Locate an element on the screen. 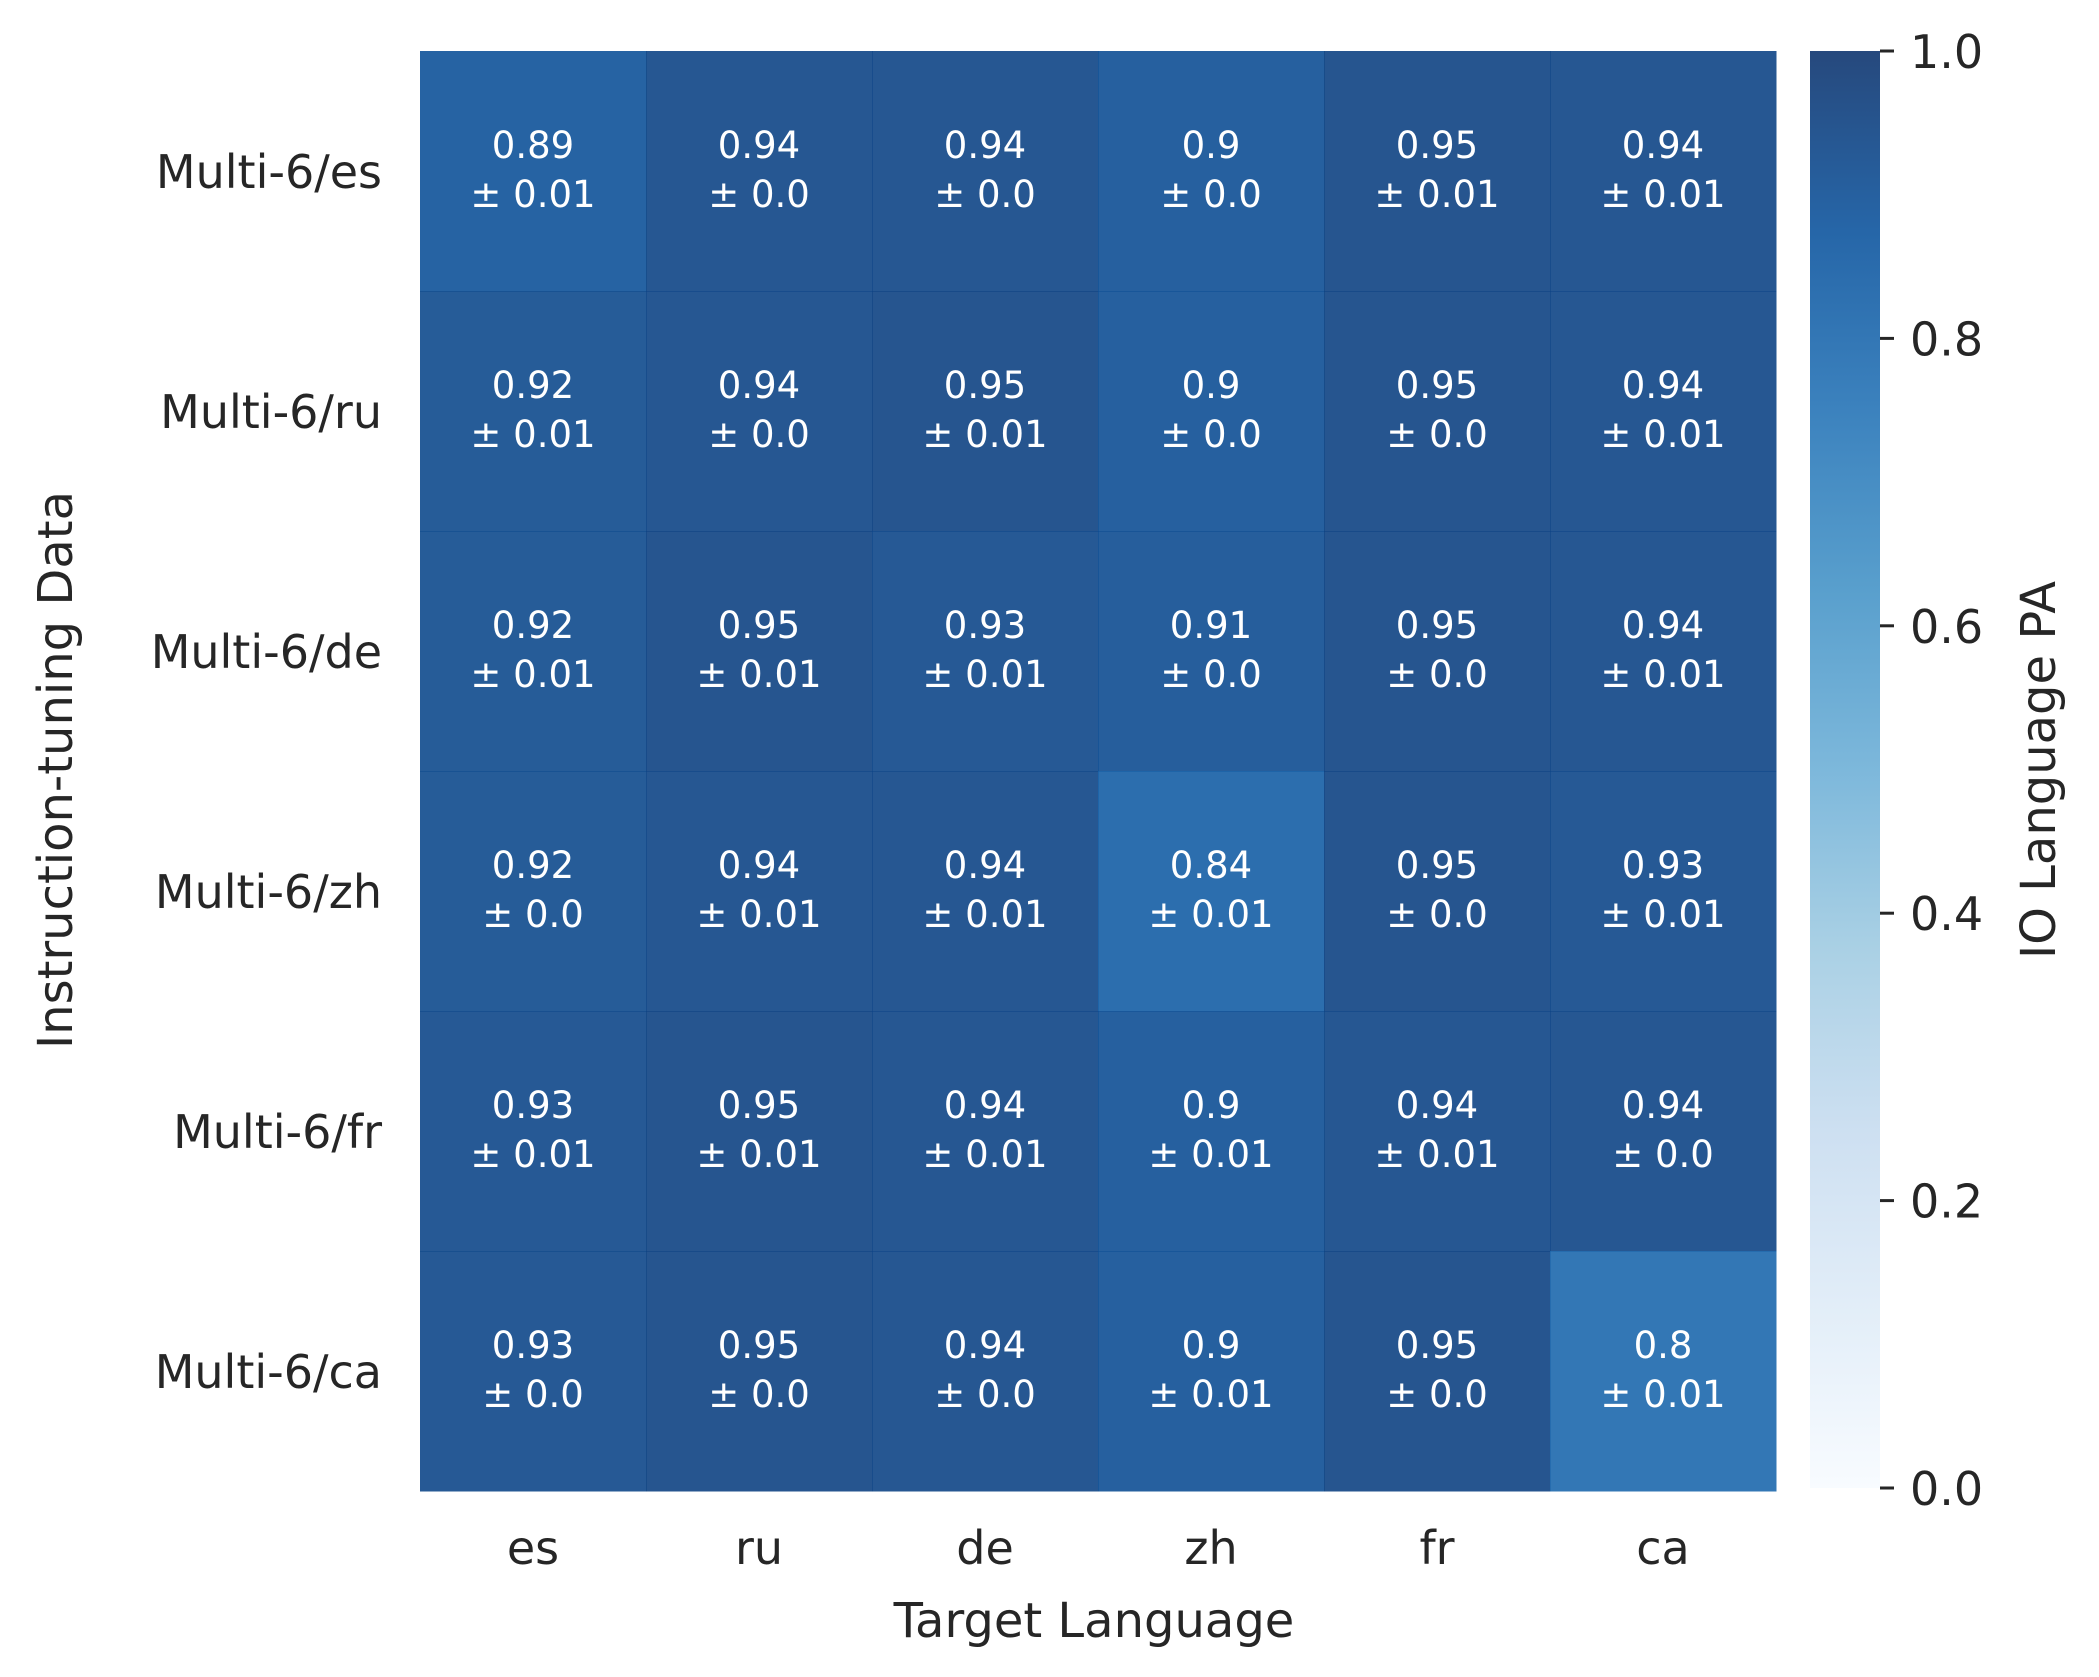  cell-value-label: 0.84 is located at coordinates (1211, 865).